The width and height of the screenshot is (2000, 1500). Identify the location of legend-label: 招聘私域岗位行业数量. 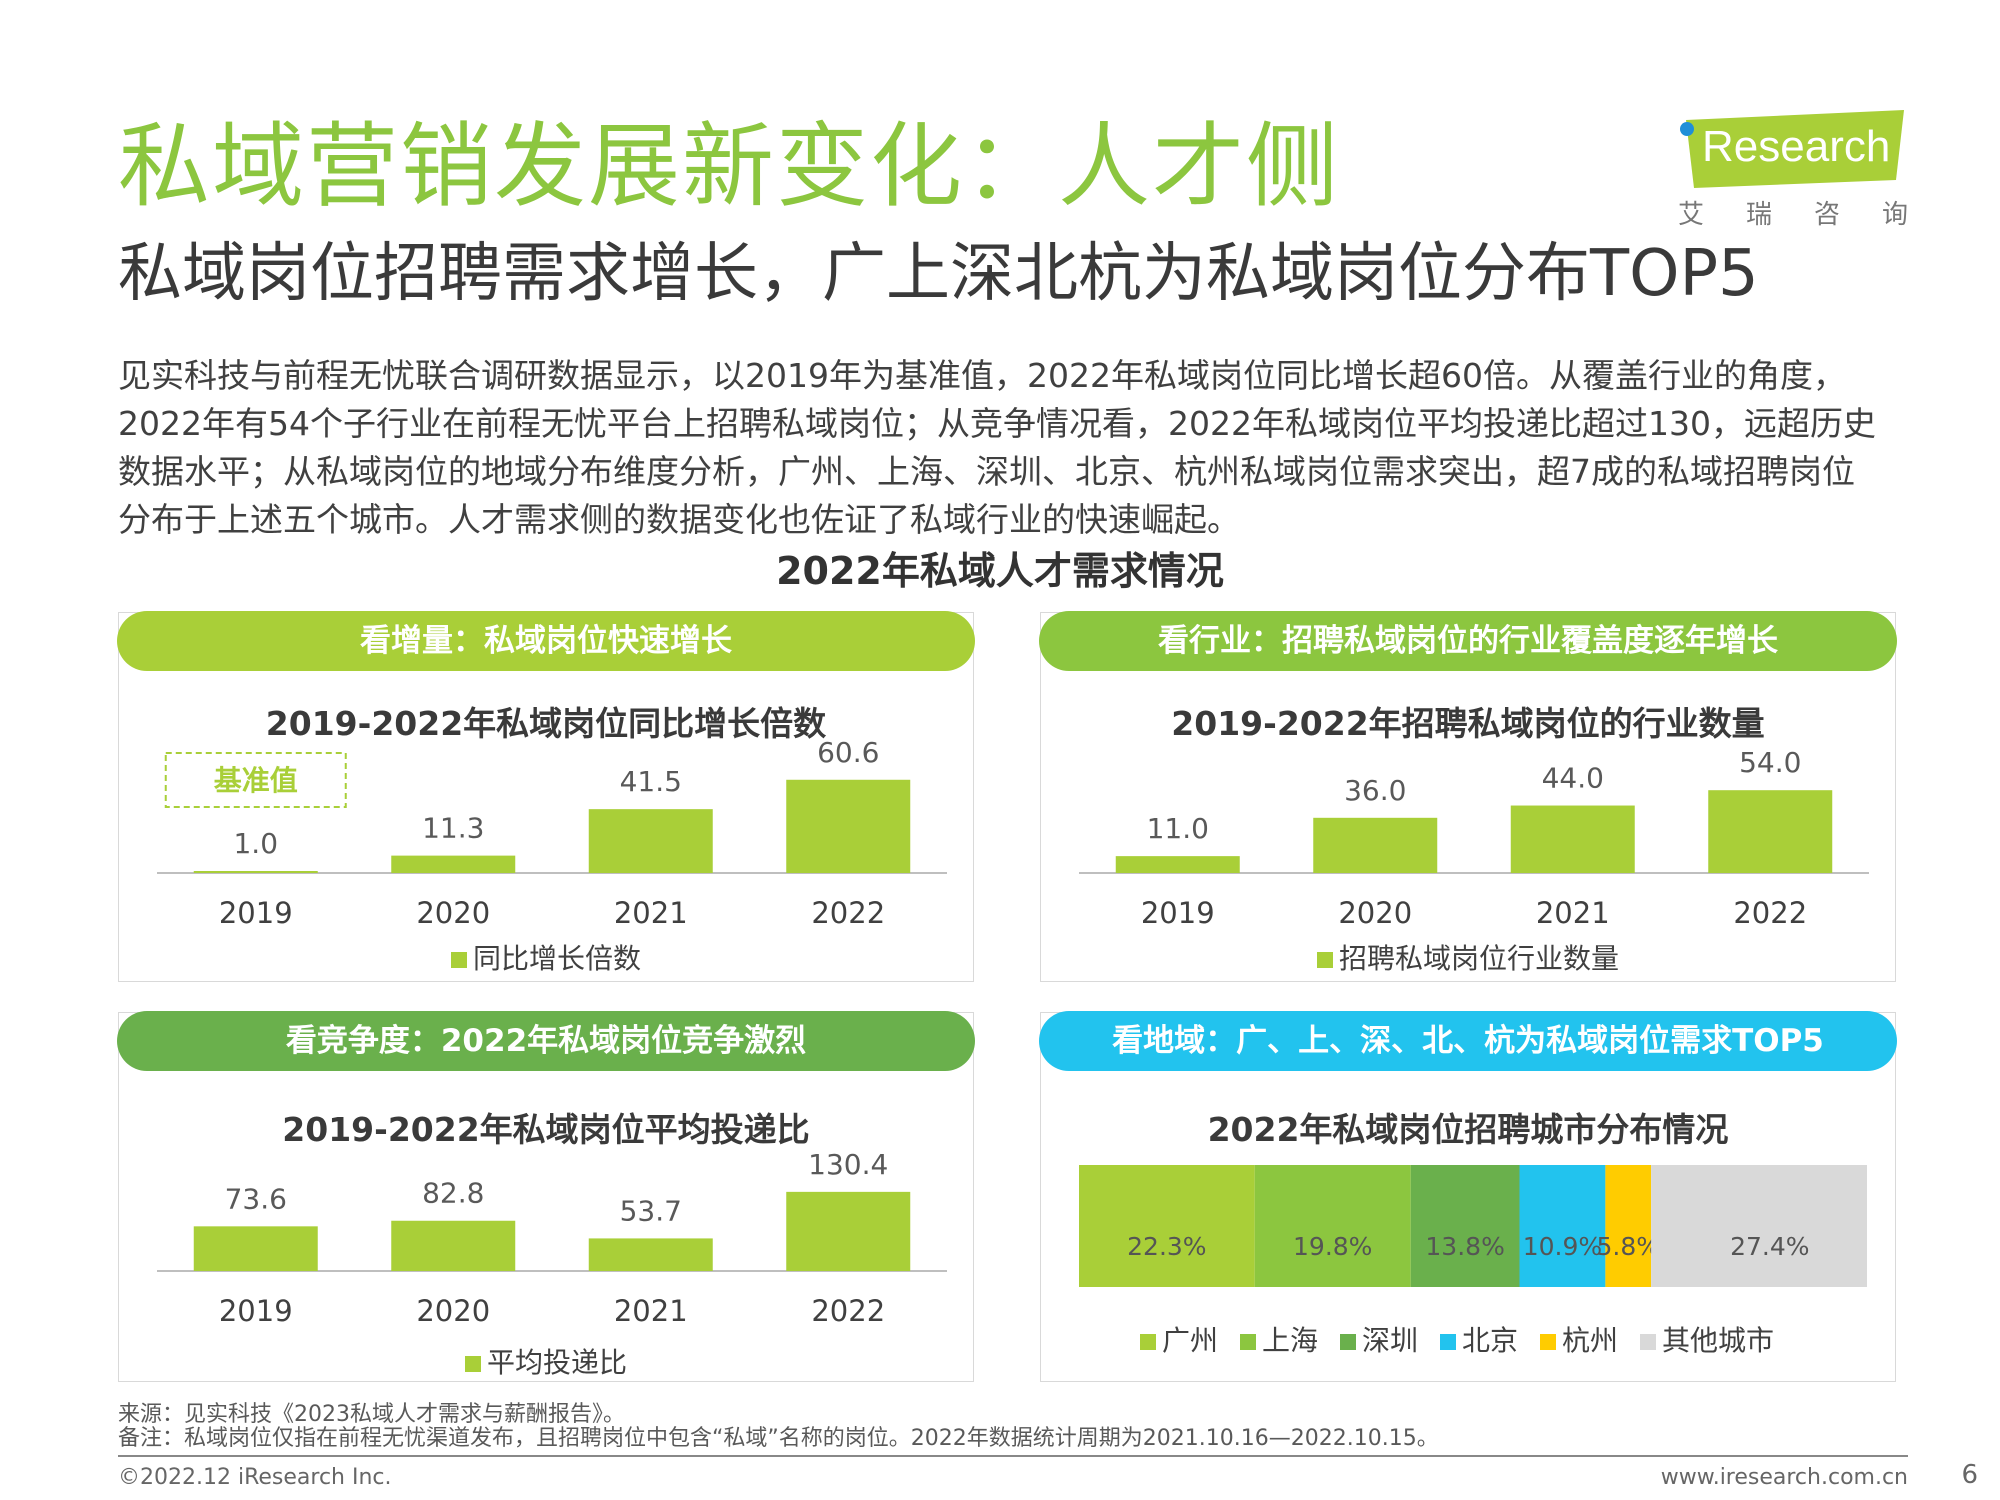
(1478, 958).